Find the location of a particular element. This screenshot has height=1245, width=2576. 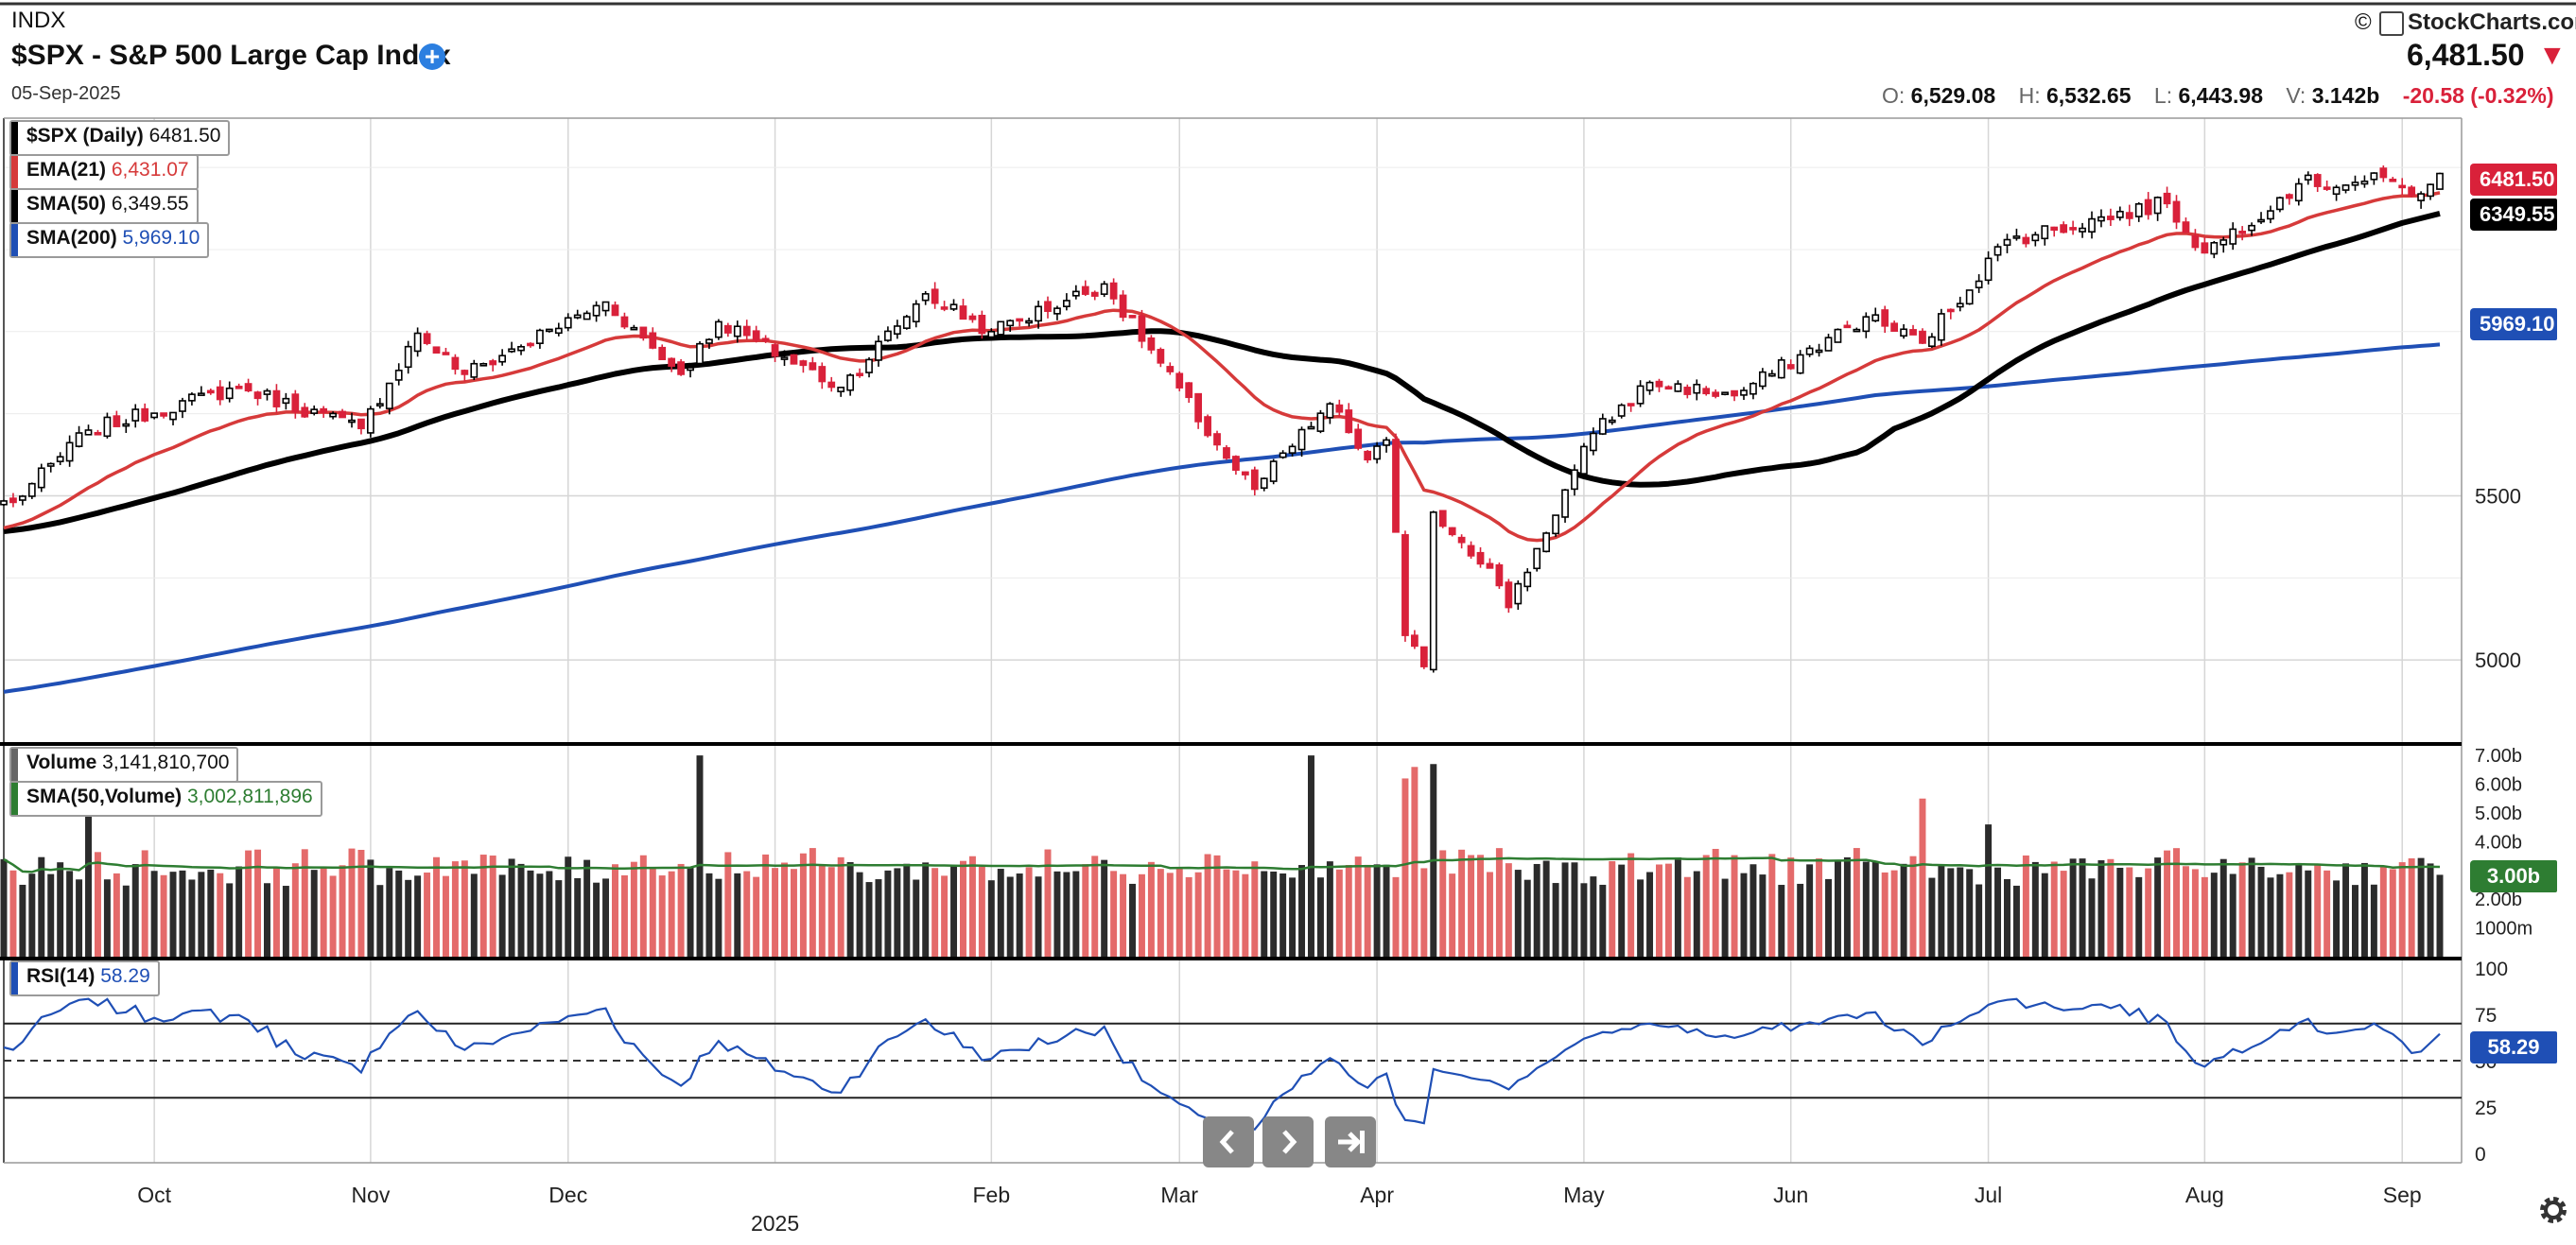

legend-price: $SPX (Daily) 6481.50 is located at coordinates (120, 138).